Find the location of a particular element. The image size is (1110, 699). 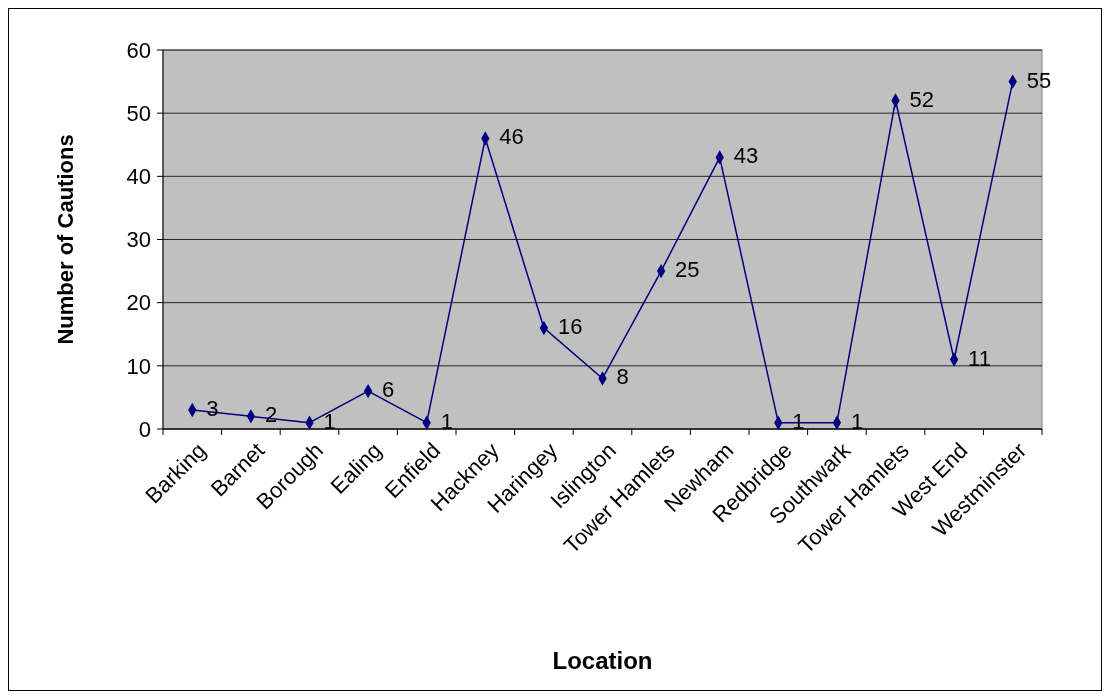

y-tick-label: 30 is located at coordinates (138, 240).